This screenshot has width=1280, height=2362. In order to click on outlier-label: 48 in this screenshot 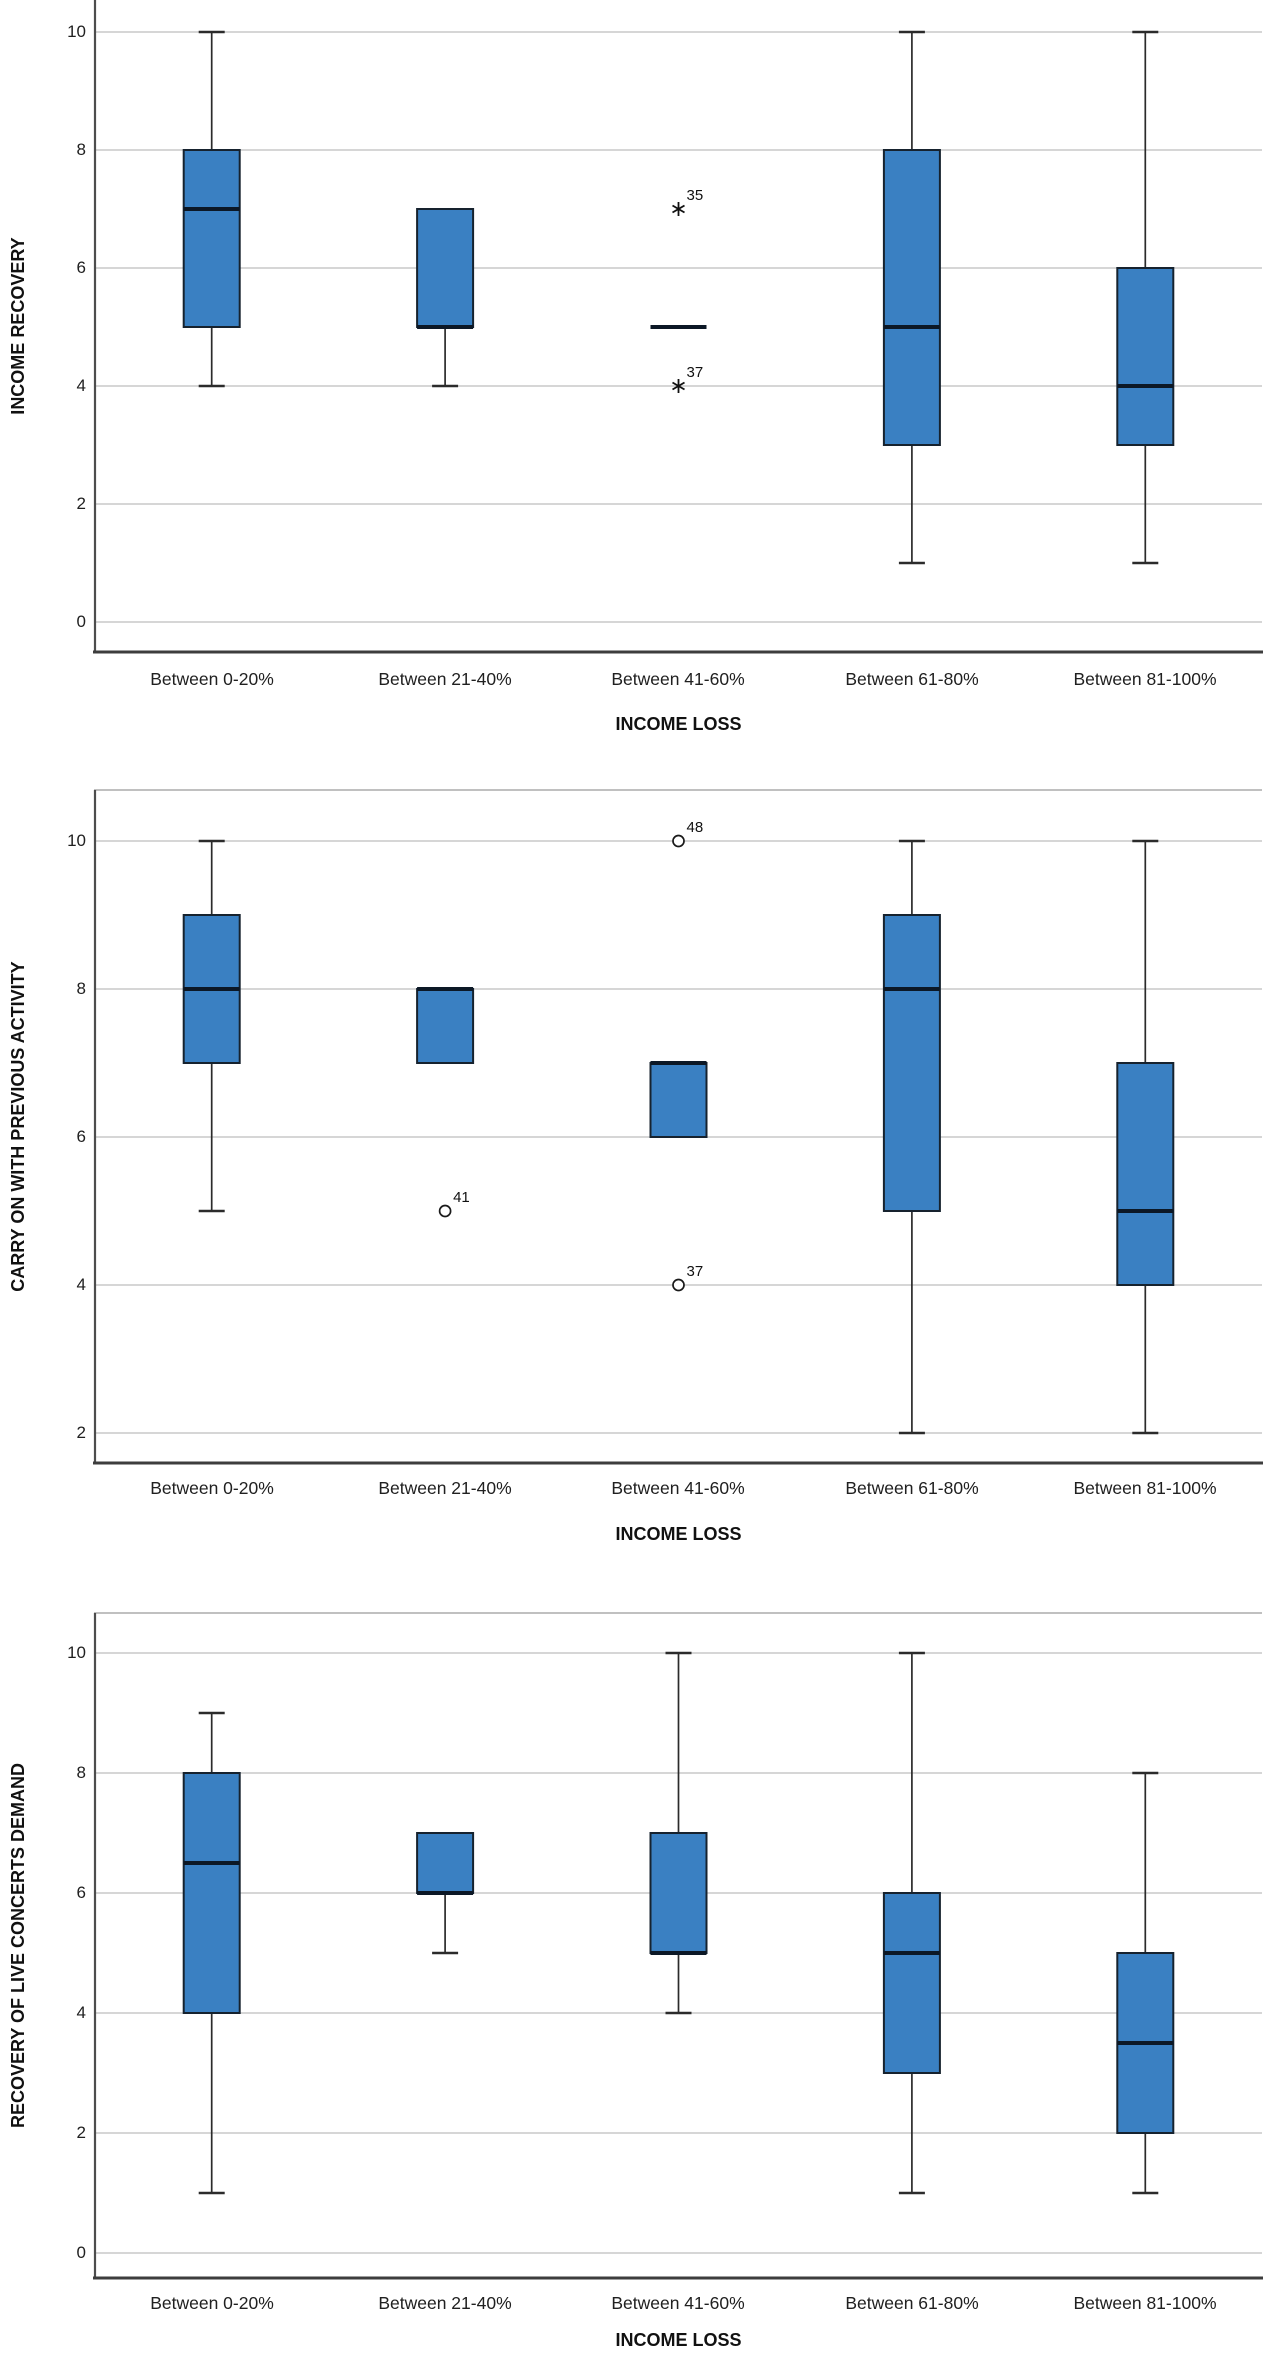, I will do `click(695, 827)`.